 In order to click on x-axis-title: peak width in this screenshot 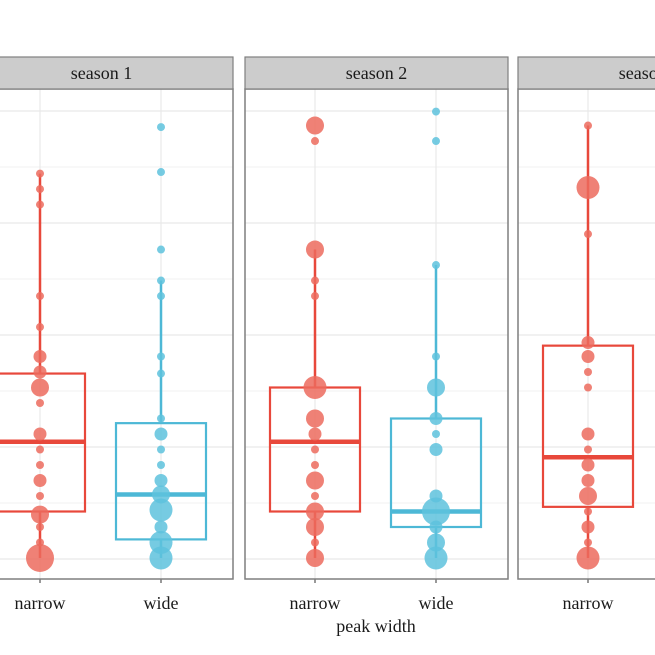, I will do `click(375, 626)`.